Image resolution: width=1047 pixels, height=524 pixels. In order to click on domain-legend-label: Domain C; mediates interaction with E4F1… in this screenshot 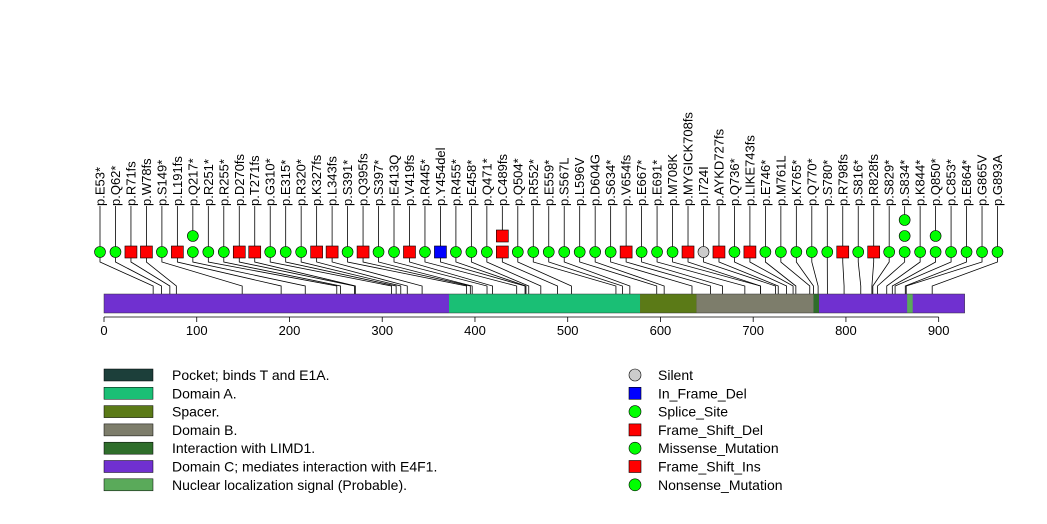, I will do `click(304, 467)`.